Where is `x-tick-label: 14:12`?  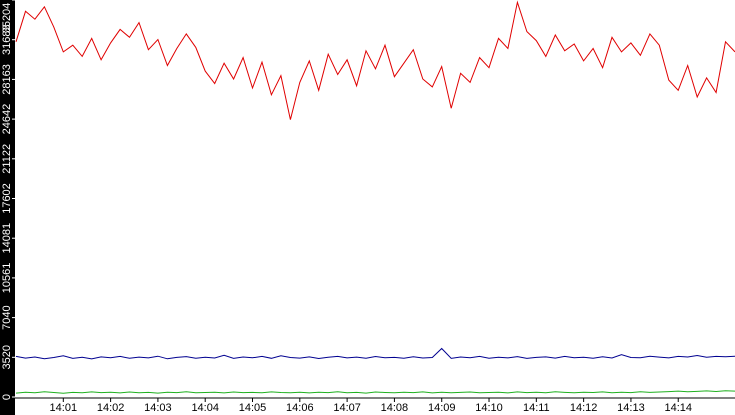
x-tick-label: 14:12 is located at coordinates (584, 408).